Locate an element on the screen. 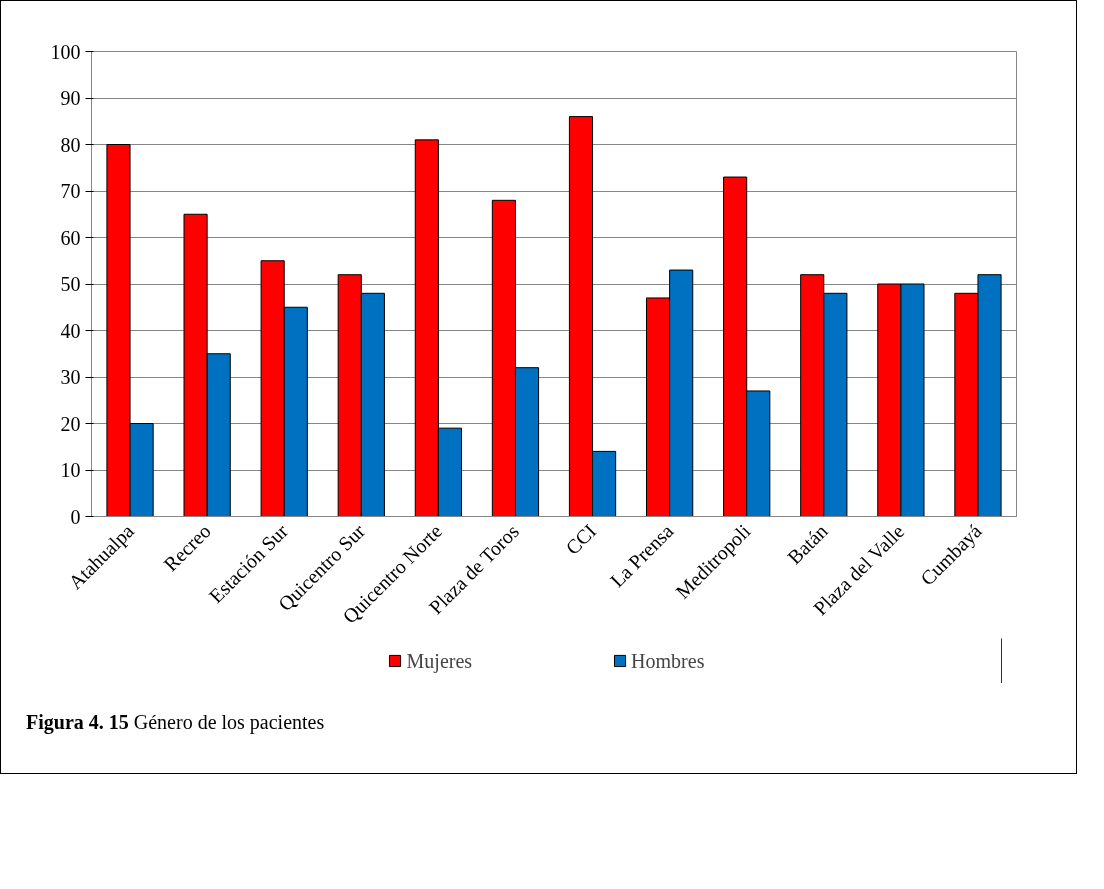 Image resolution: width=1104 pixels, height=889 pixels. y-tick-label: 80 is located at coordinates (70, 144).